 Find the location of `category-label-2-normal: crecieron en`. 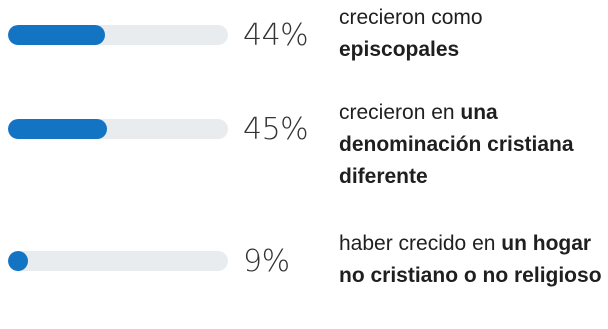

category-label-2-normal: crecieron en is located at coordinates (400, 112).